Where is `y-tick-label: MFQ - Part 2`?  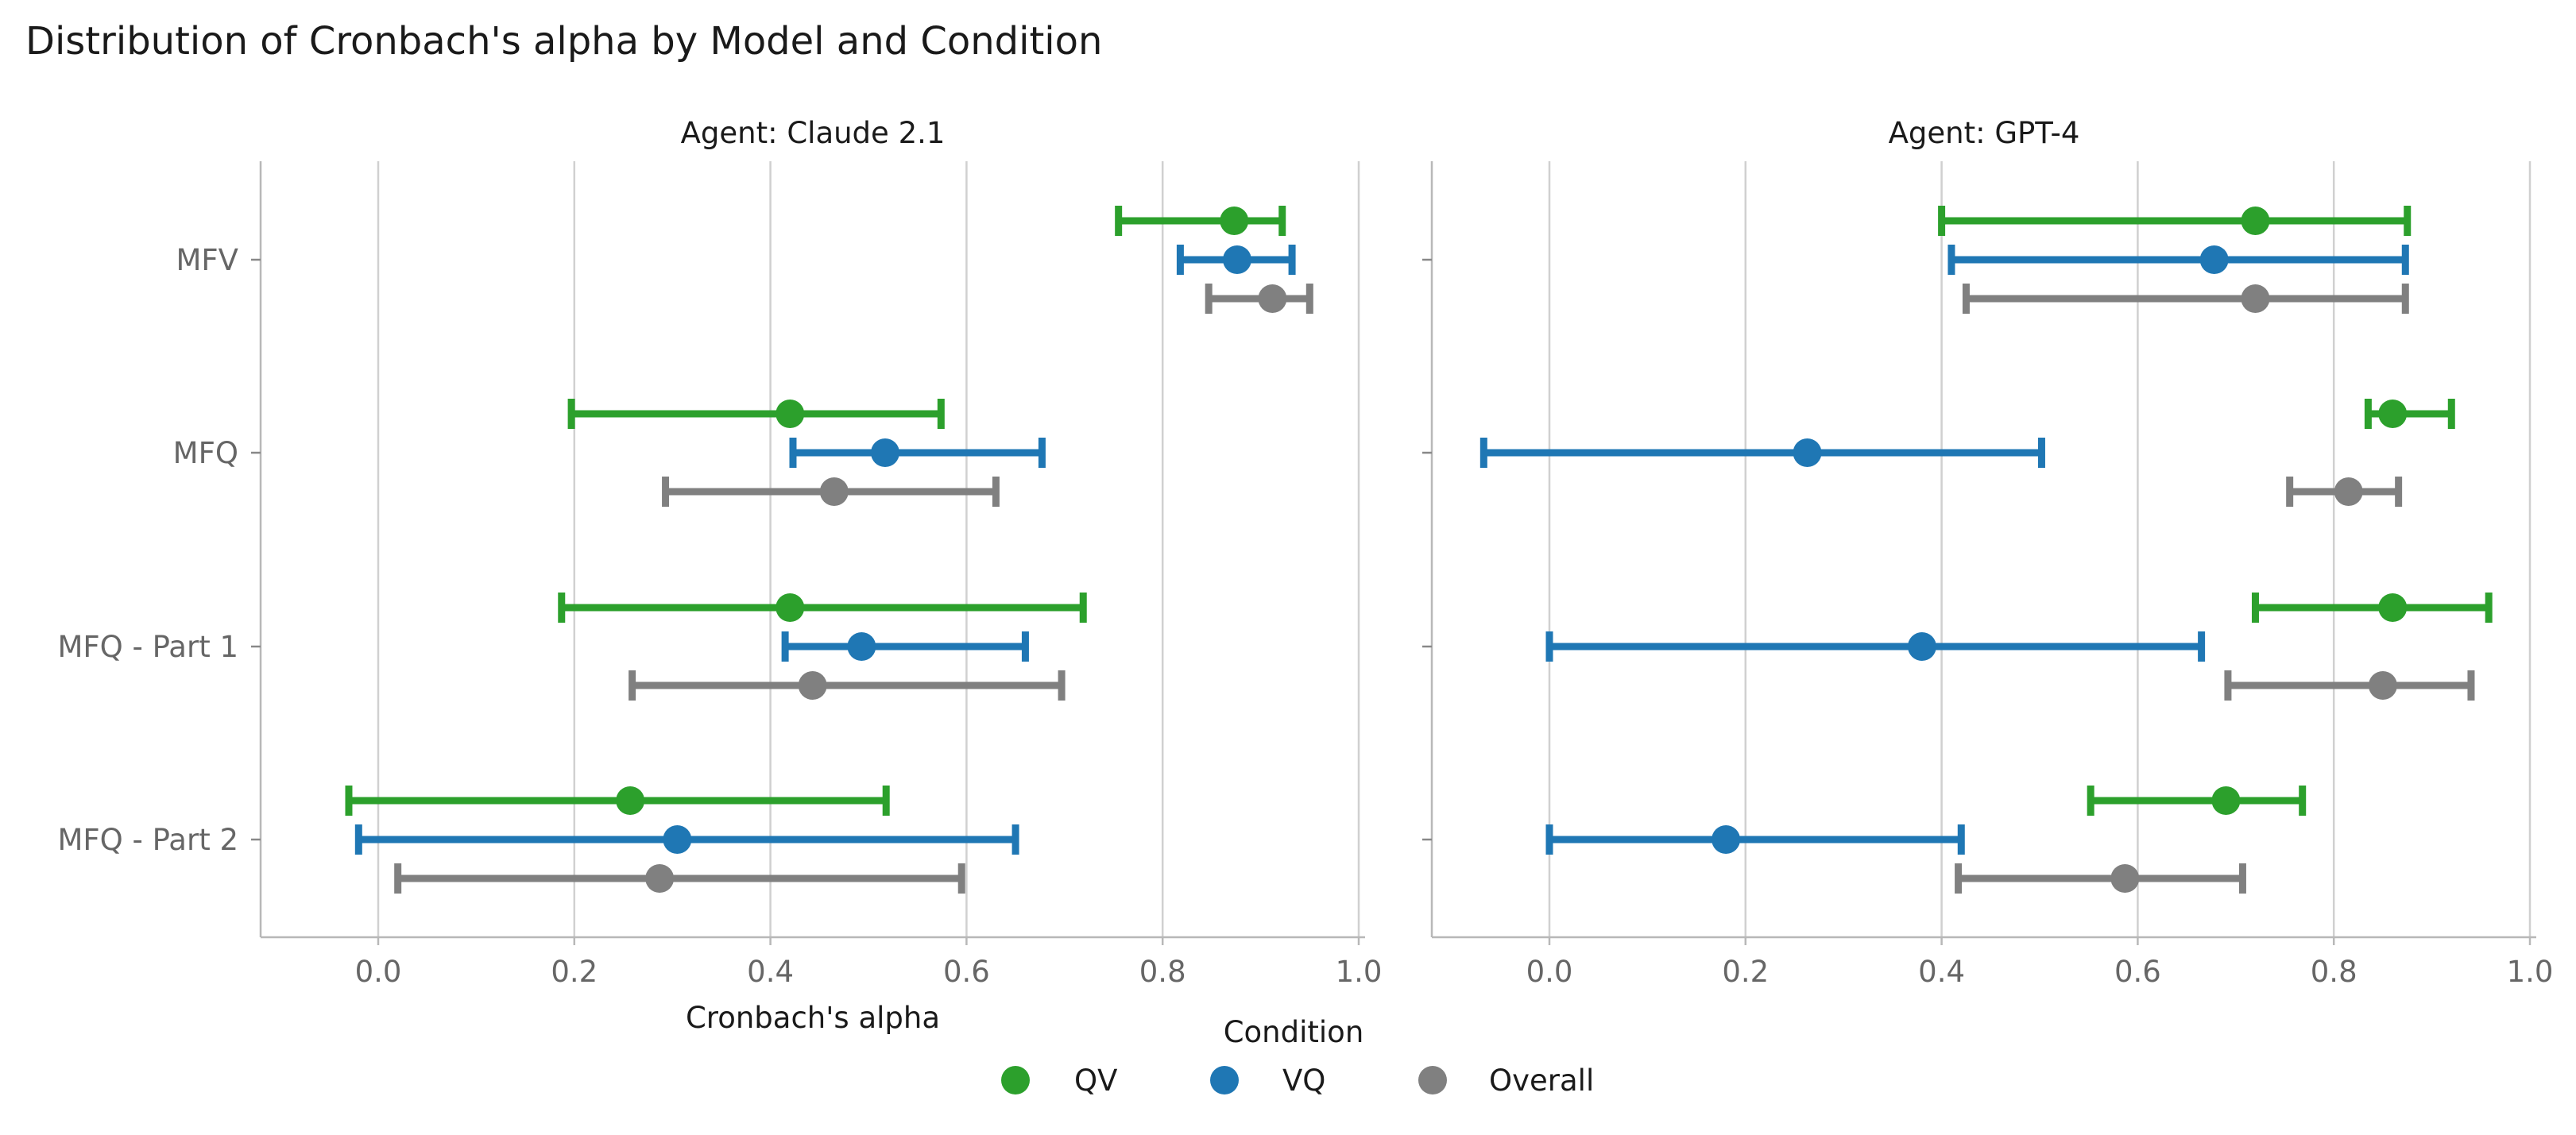 y-tick-label: MFQ - Part 2 is located at coordinates (147, 840).